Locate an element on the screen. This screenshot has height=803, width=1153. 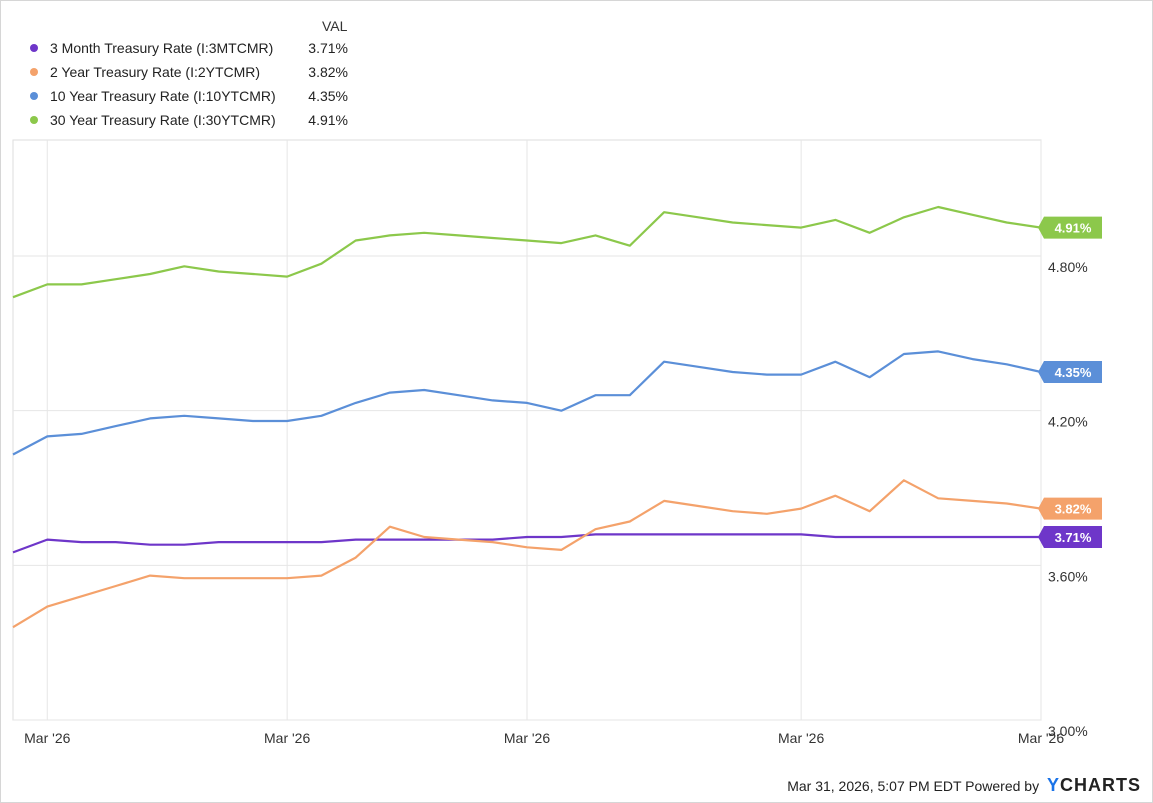
y-tick-label: 3.60% is located at coordinates (1068, 576).